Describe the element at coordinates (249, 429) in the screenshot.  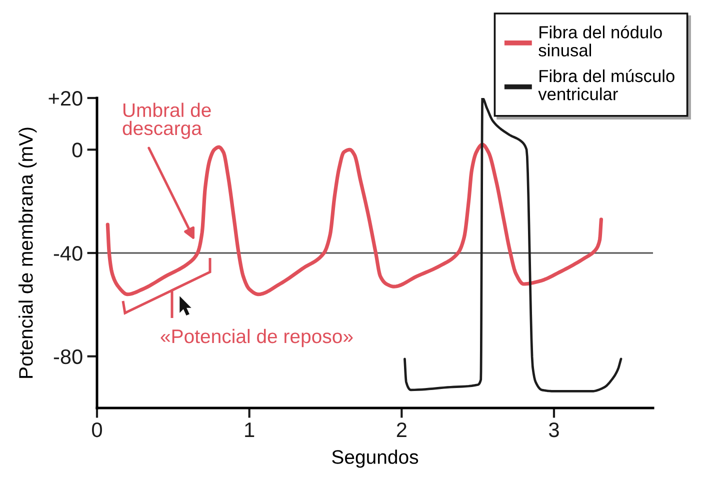
I see `x-tick-label: 1` at that location.